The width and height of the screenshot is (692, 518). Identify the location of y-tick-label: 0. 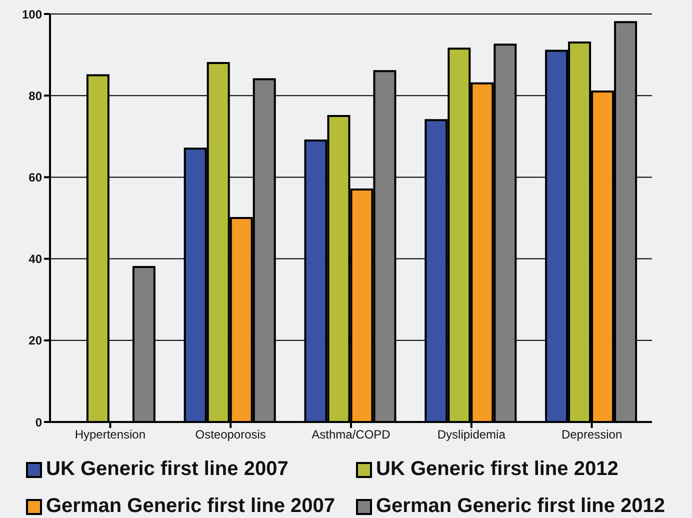
(38, 422).